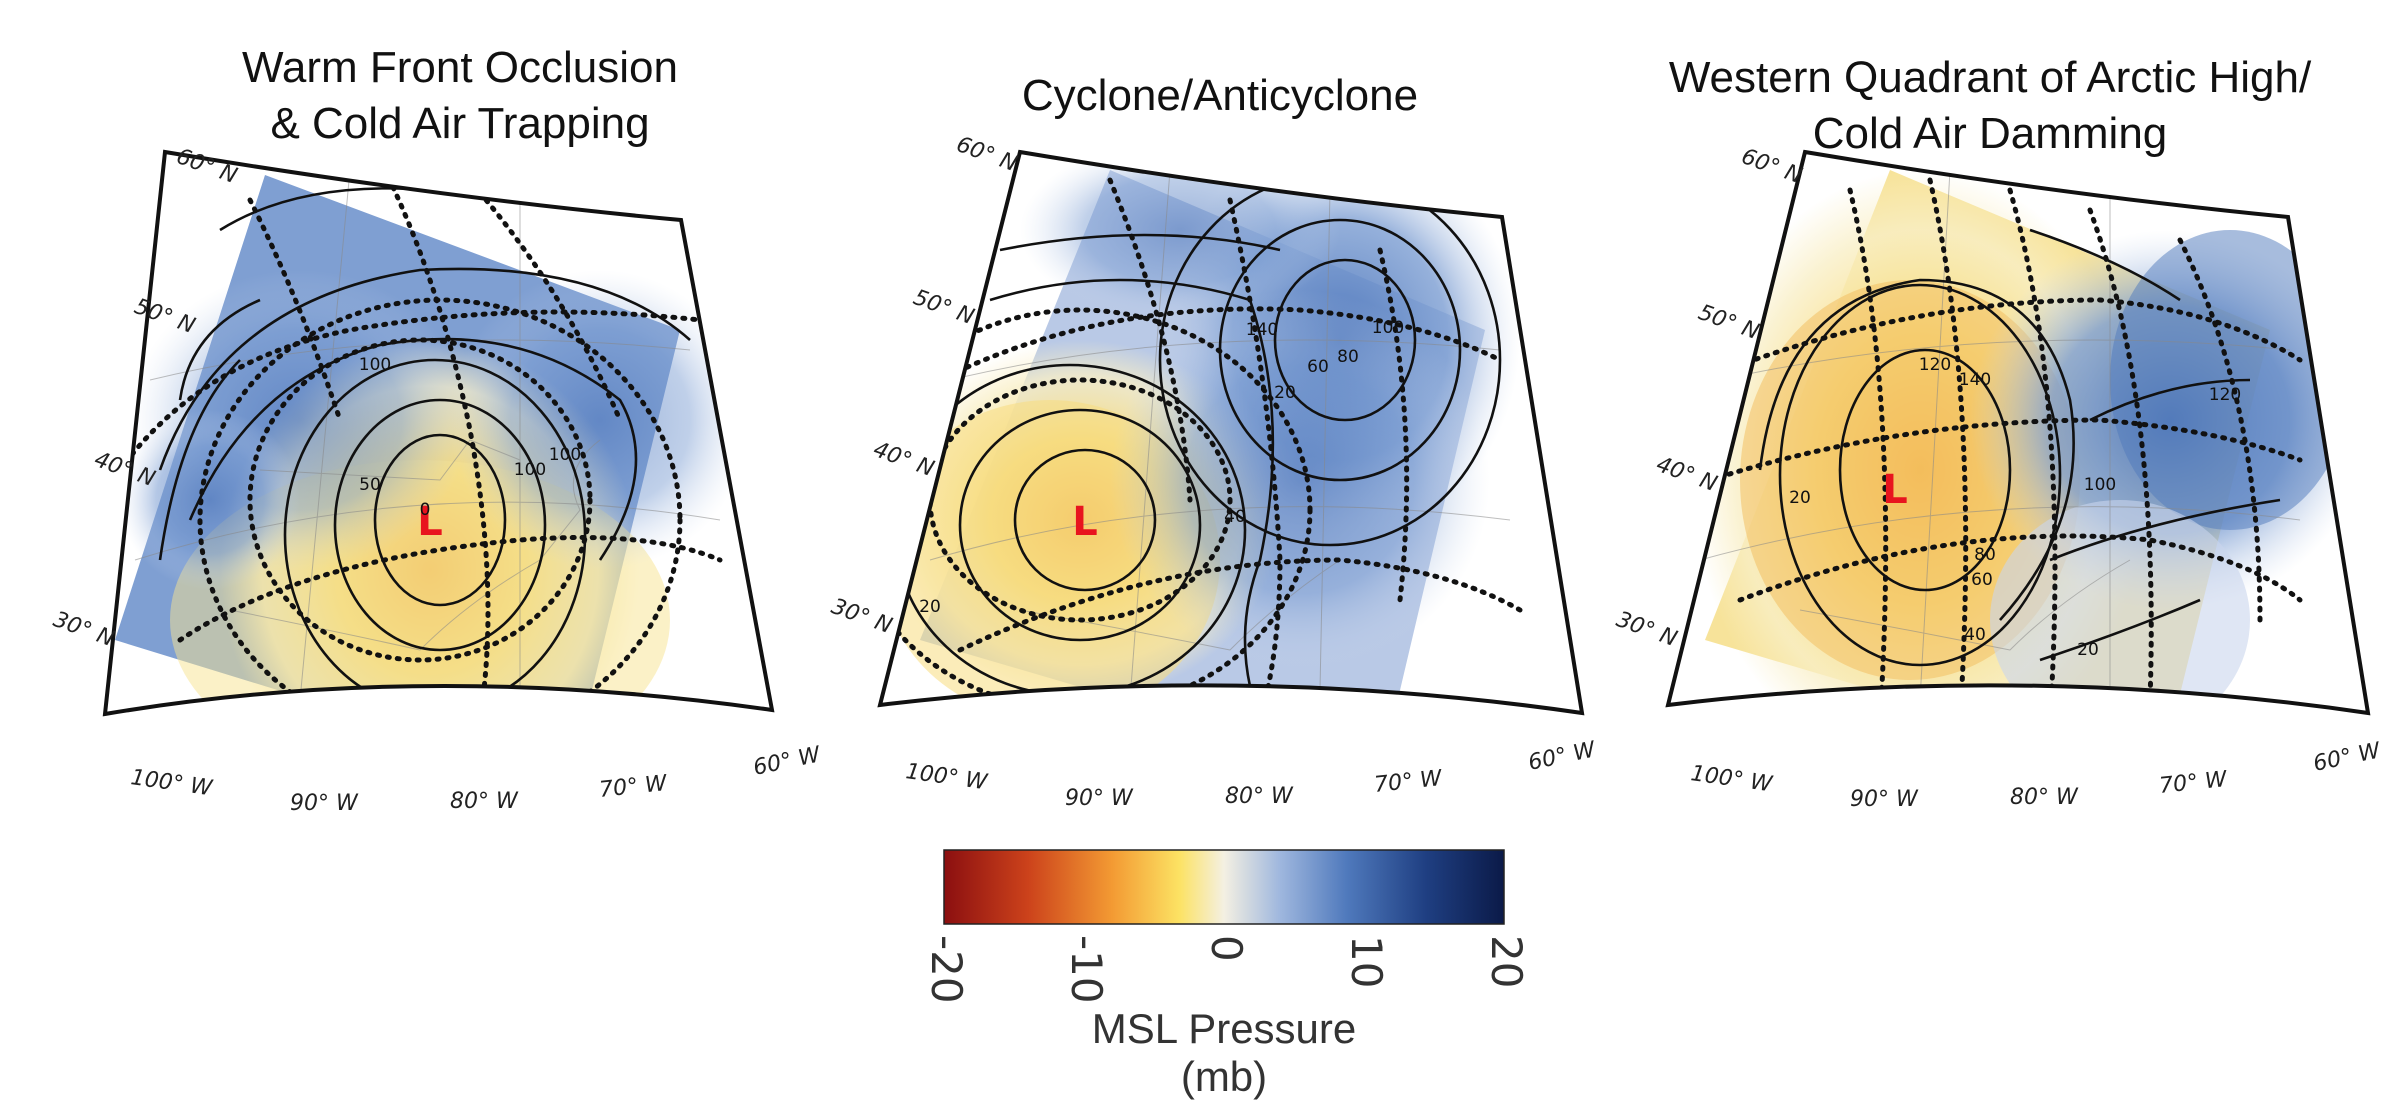 This screenshot has width=2400, height=1101. What do you see at coordinates (1226, 926) in the screenshot?
I see `colorbar: -20 -10 0 10 20` at bounding box center [1226, 926].